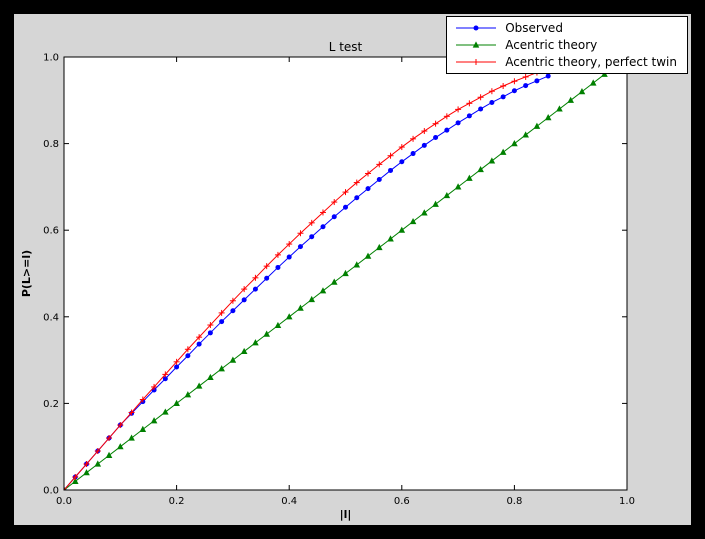 The image size is (705, 539). I want to click on legend-label: Acentric theory, so click(551, 45).